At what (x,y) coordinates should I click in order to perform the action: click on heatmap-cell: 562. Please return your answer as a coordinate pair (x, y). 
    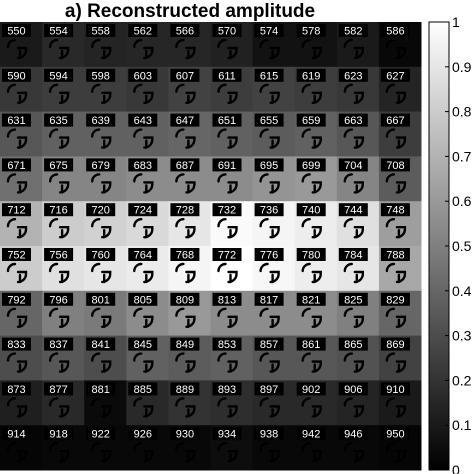
    Looking at the image, I should click on (147, 45).